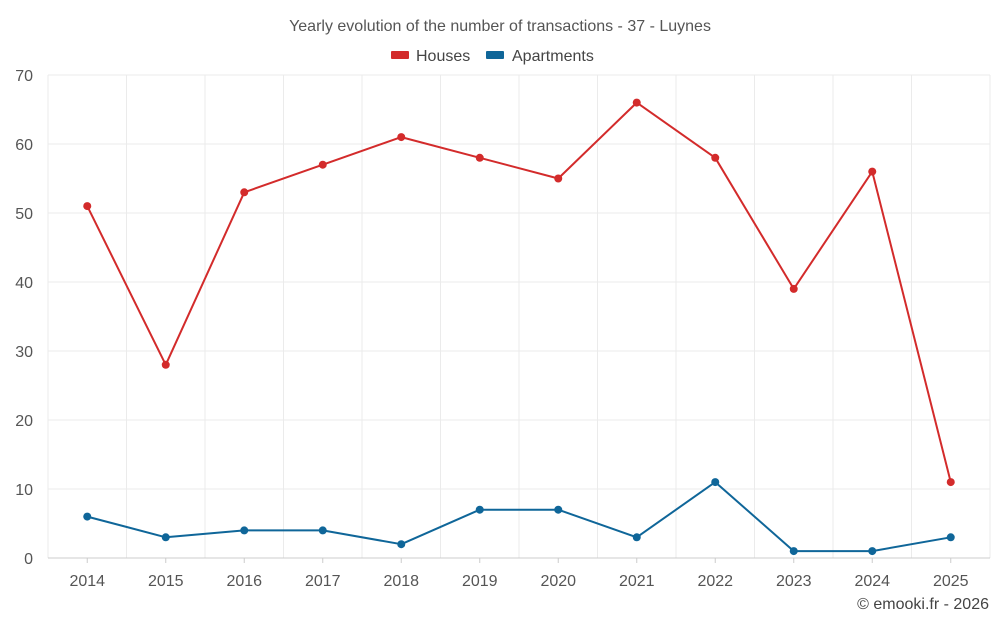  I want to click on x-tick-label: 2021, so click(637, 581).